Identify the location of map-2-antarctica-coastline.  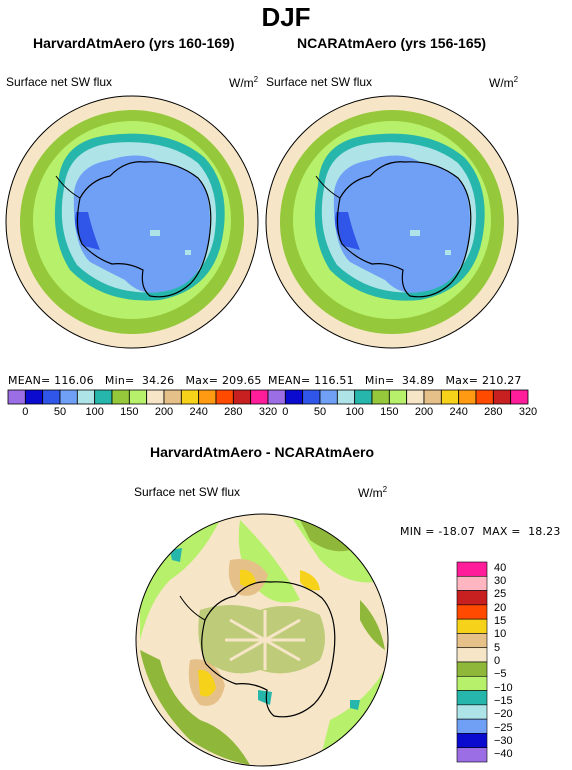
(404, 229).